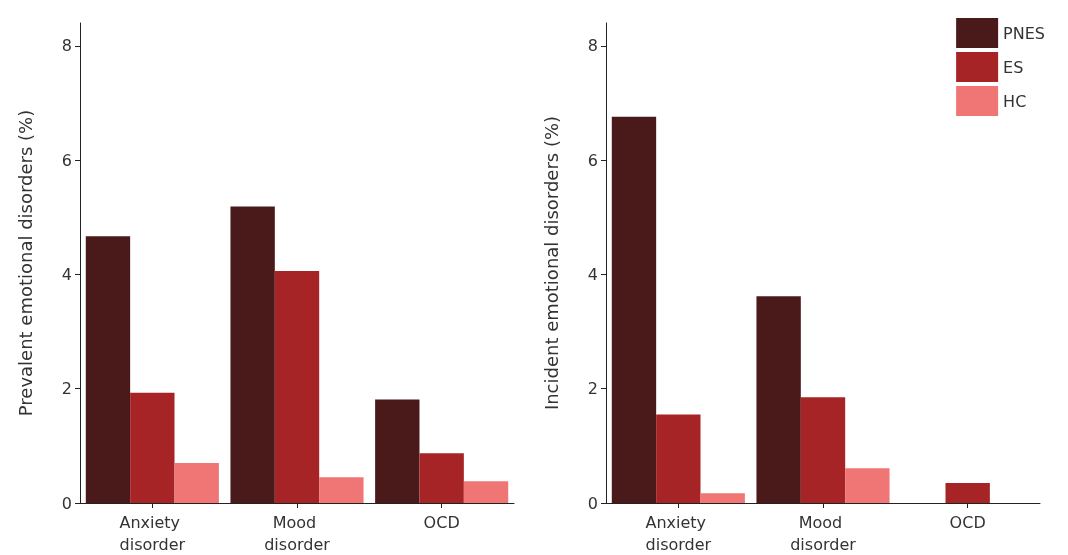  Describe the element at coordinates (1013, 67) in the screenshot. I see `legend-label: ES` at that location.